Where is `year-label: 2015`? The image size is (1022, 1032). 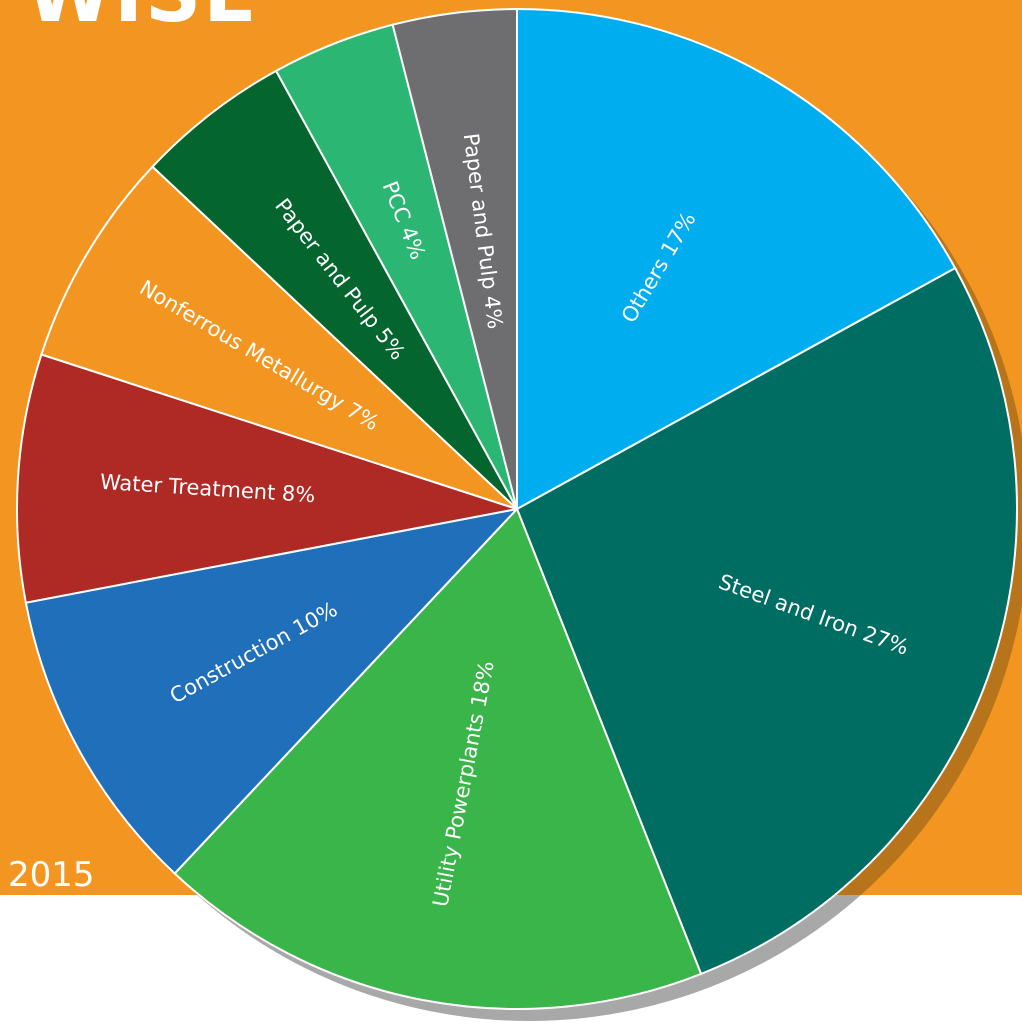
year-label: 2015 is located at coordinates (51, 875).